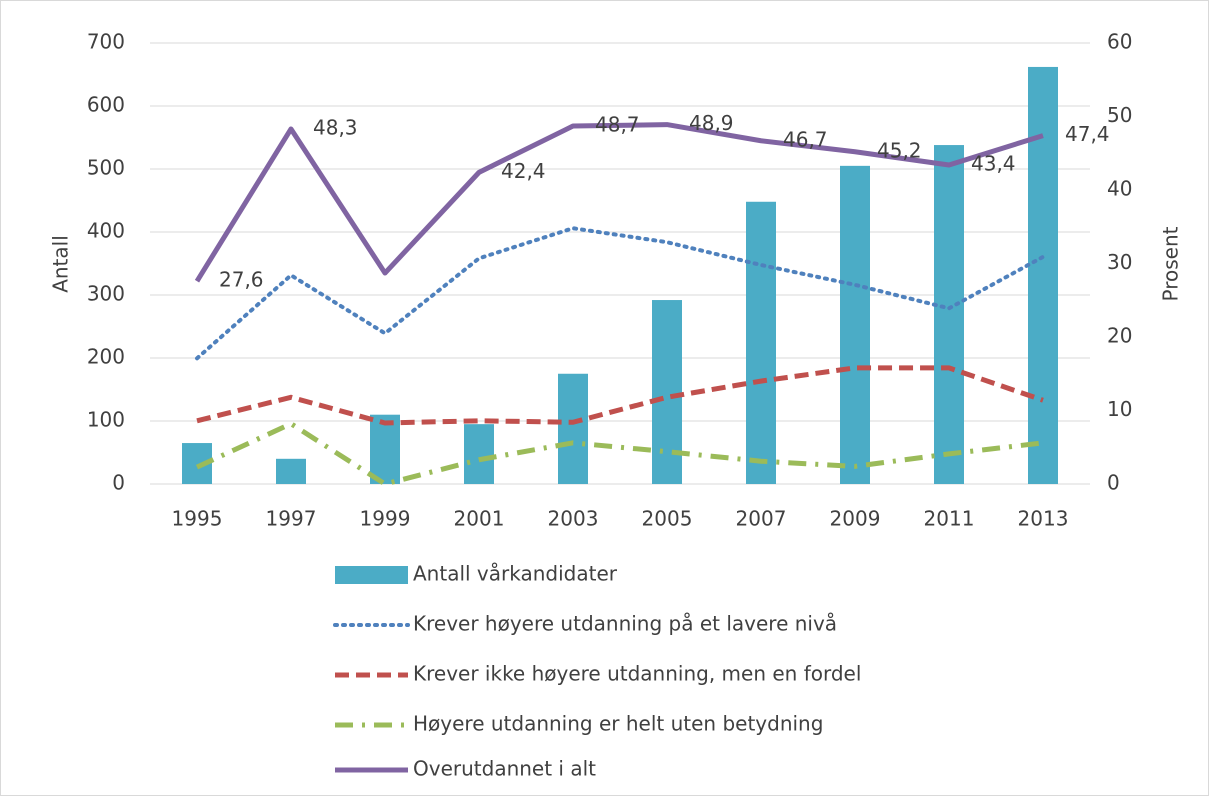 The image size is (1209, 801). I want to click on y2-tick-label: 20, so click(1119, 336).